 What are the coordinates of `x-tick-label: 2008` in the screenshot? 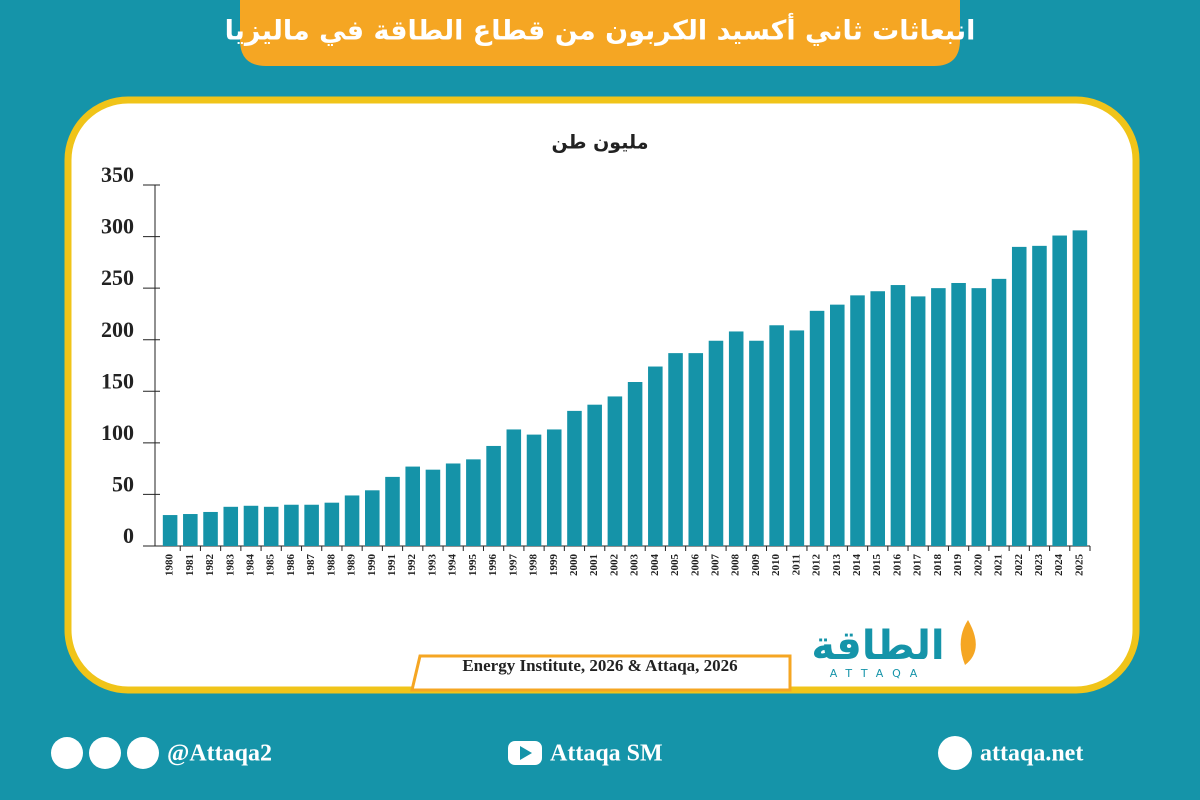 It's located at (736, 565).